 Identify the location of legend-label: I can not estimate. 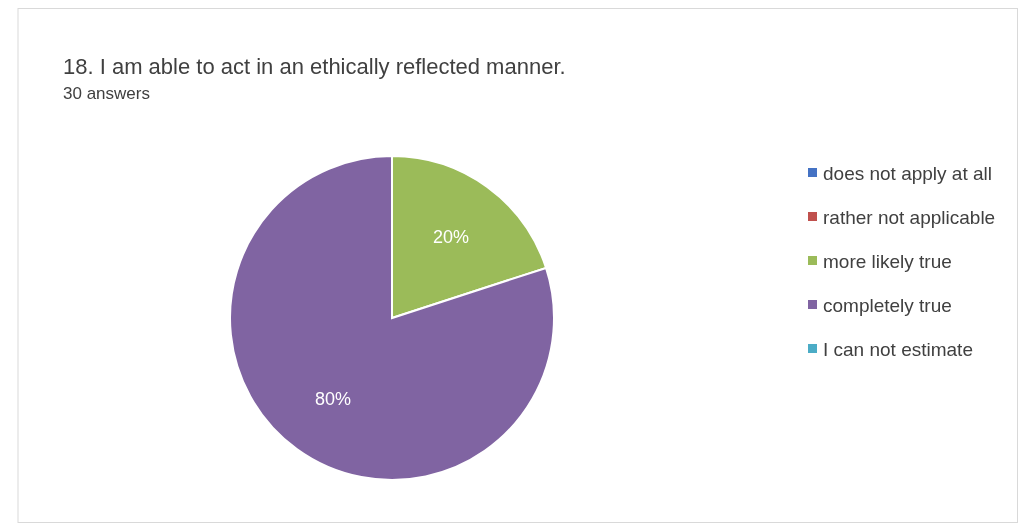
(898, 349).